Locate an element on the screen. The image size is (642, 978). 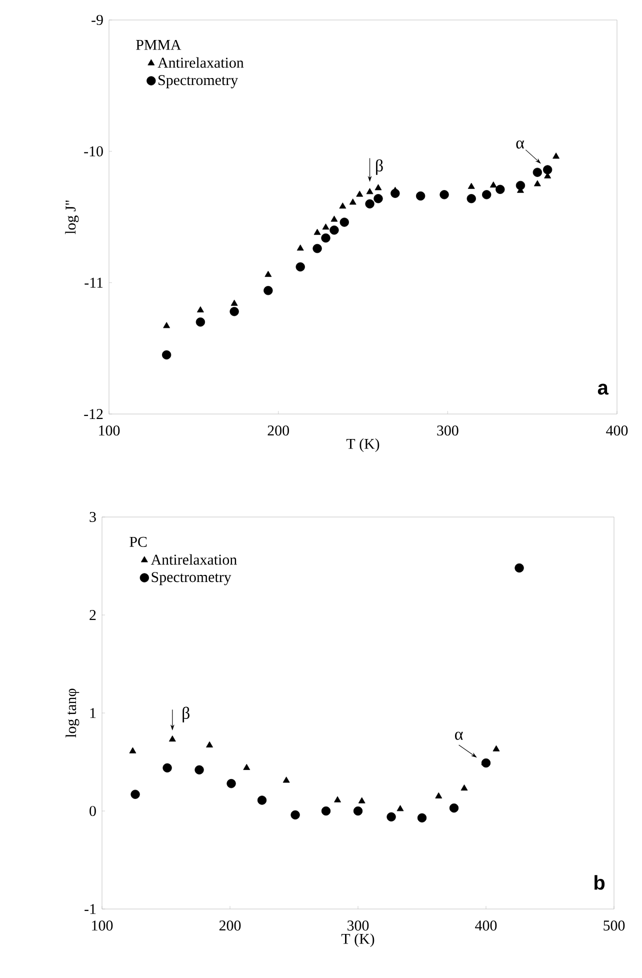
annotation: b is located at coordinates (599, 882).